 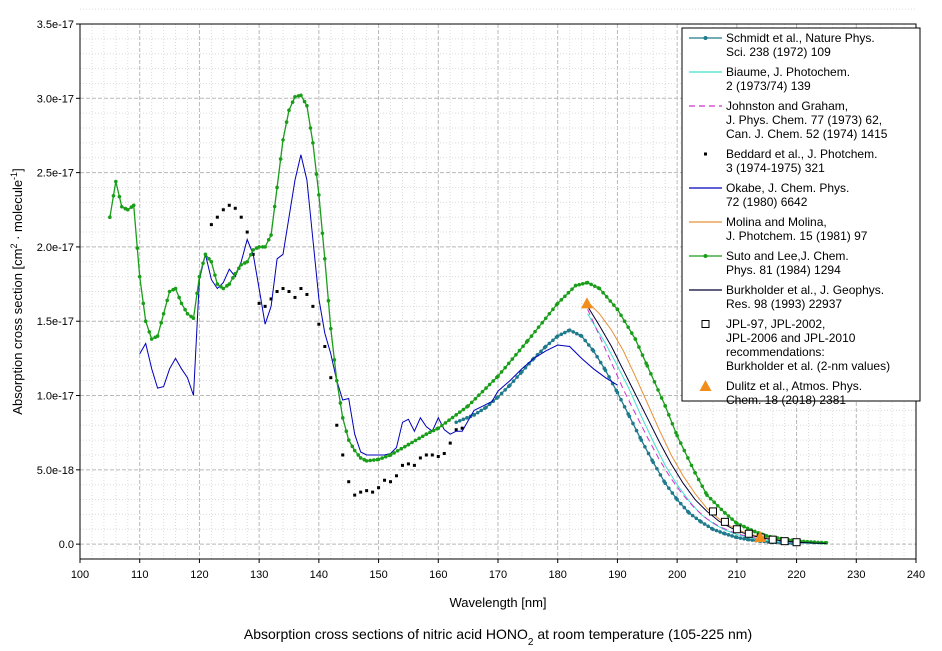 What do you see at coordinates (775, 168) in the screenshot?
I see `legend-entry-text: 3 (1974-1975) 321` at bounding box center [775, 168].